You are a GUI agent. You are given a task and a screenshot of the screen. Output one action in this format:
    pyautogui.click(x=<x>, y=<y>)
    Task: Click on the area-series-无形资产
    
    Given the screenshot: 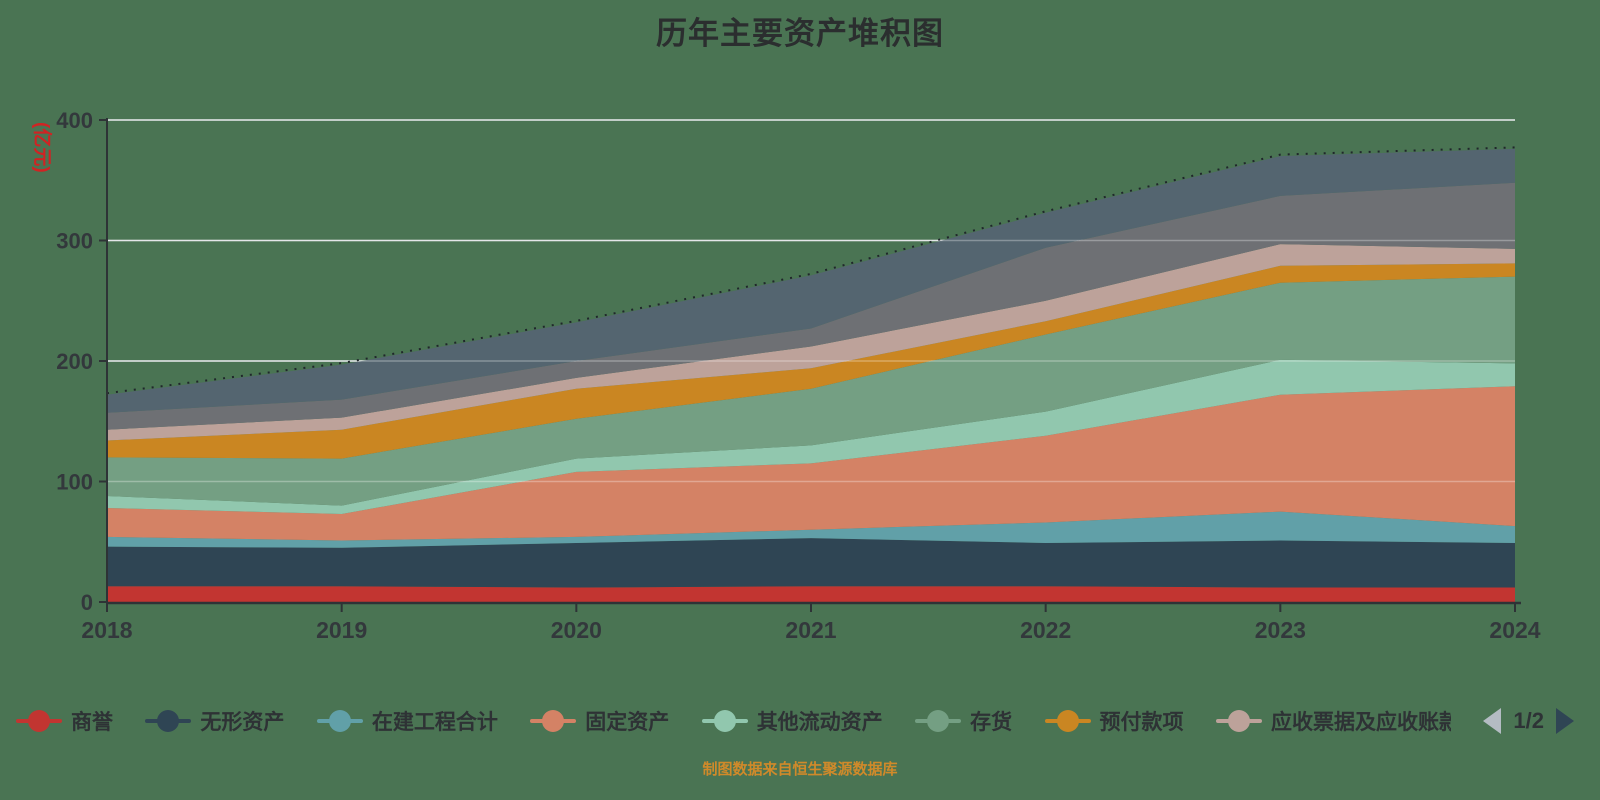 What is the action you would take?
    pyautogui.click(x=811, y=563)
    